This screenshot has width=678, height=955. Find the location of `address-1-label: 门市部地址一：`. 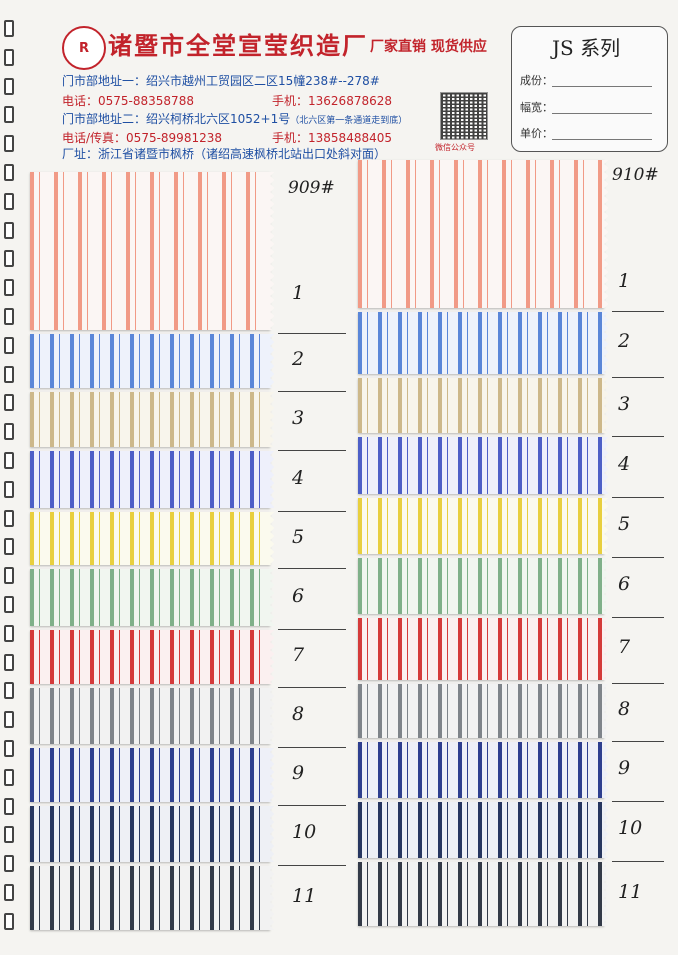

address-1-label: 门市部地址一： is located at coordinates (104, 81).